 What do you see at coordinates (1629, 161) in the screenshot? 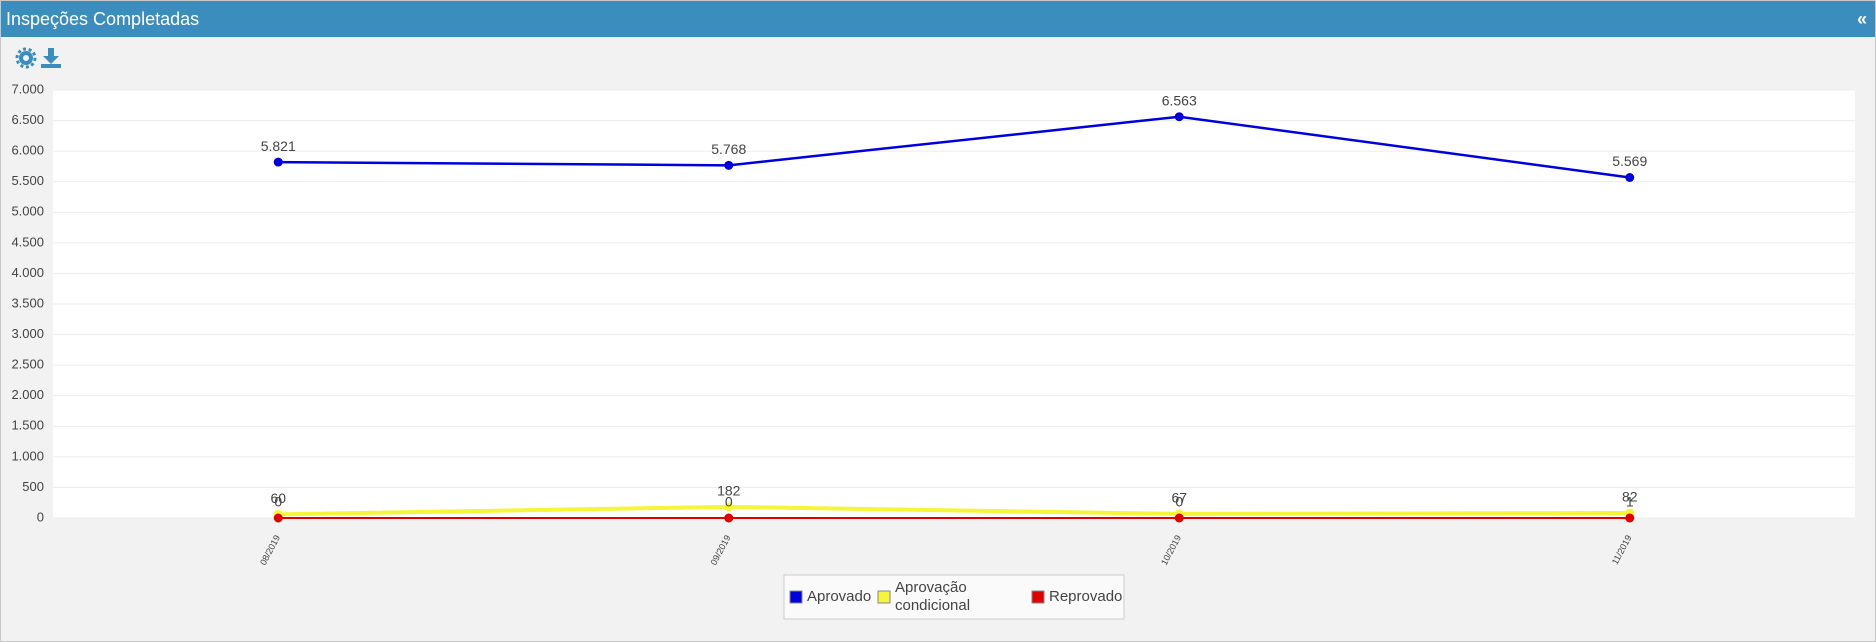
I see `data-label: 5.569` at bounding box center [1629, 161].